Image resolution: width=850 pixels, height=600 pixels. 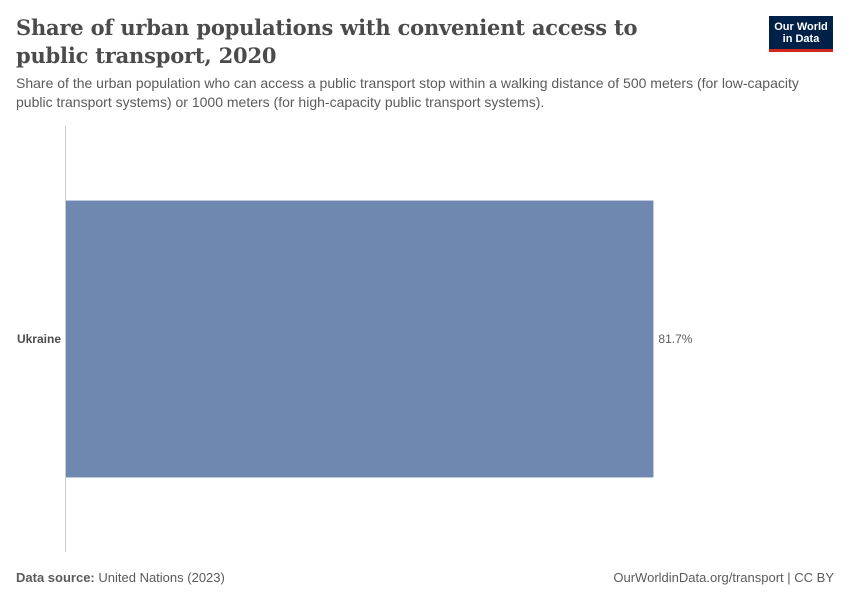 What do you see at coordinates (39, 339) in the screenshot?
I see `category-label: Ukraine` at bounding box center [39, 339].